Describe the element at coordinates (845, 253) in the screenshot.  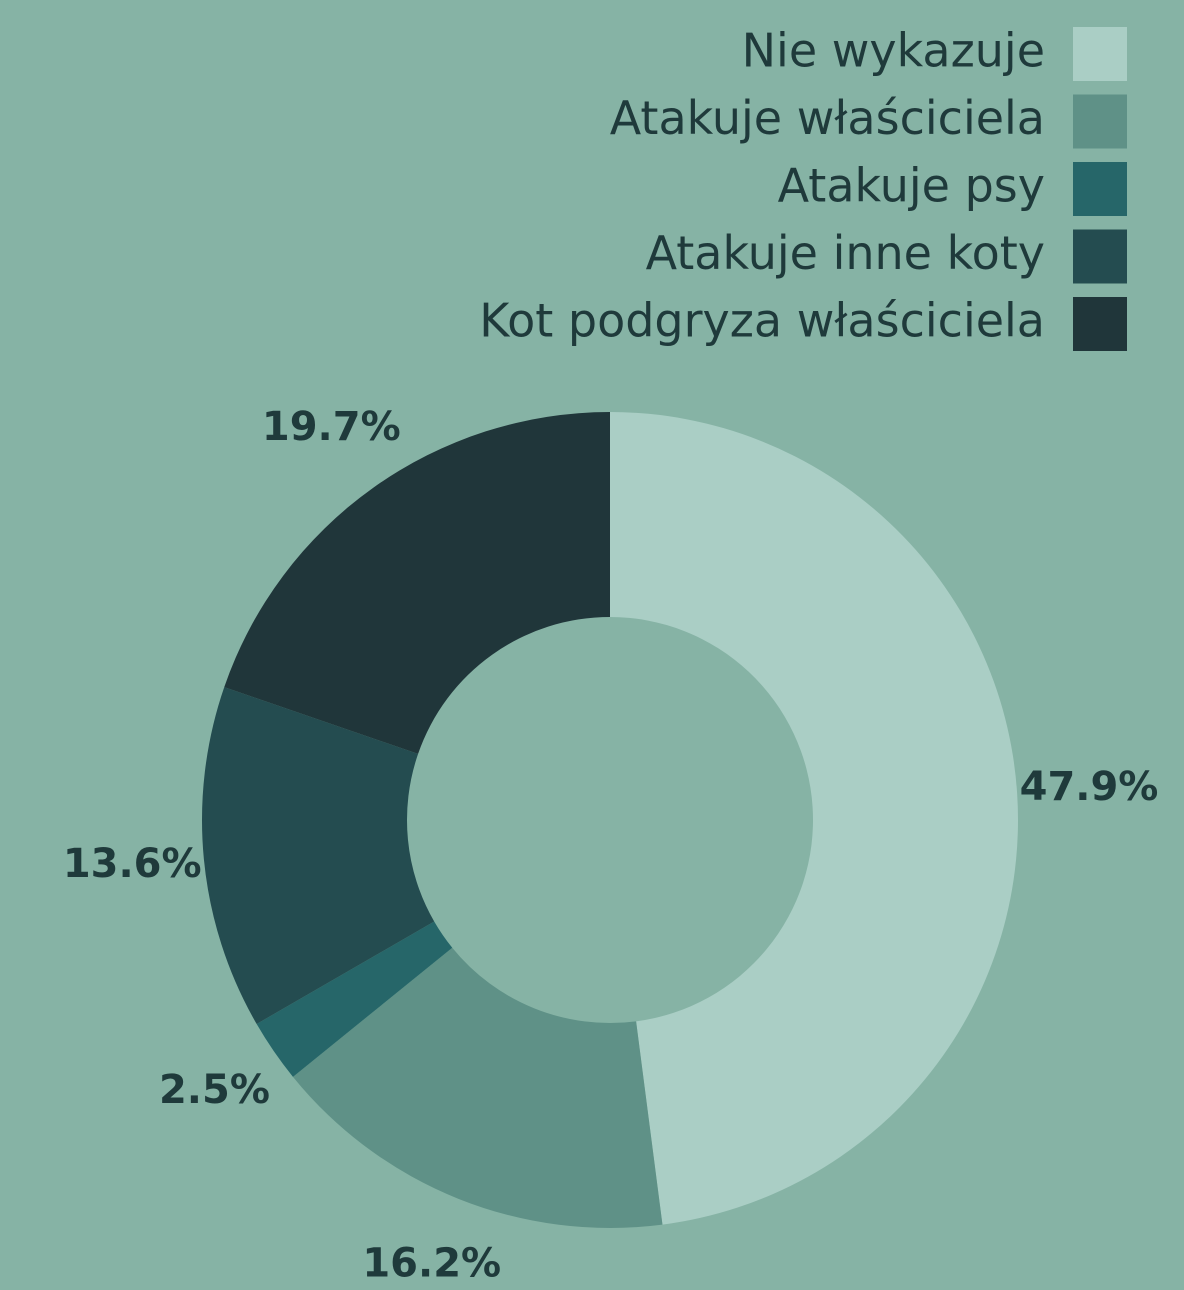
I see `legend-label: Atakuje inne koty` at that location.